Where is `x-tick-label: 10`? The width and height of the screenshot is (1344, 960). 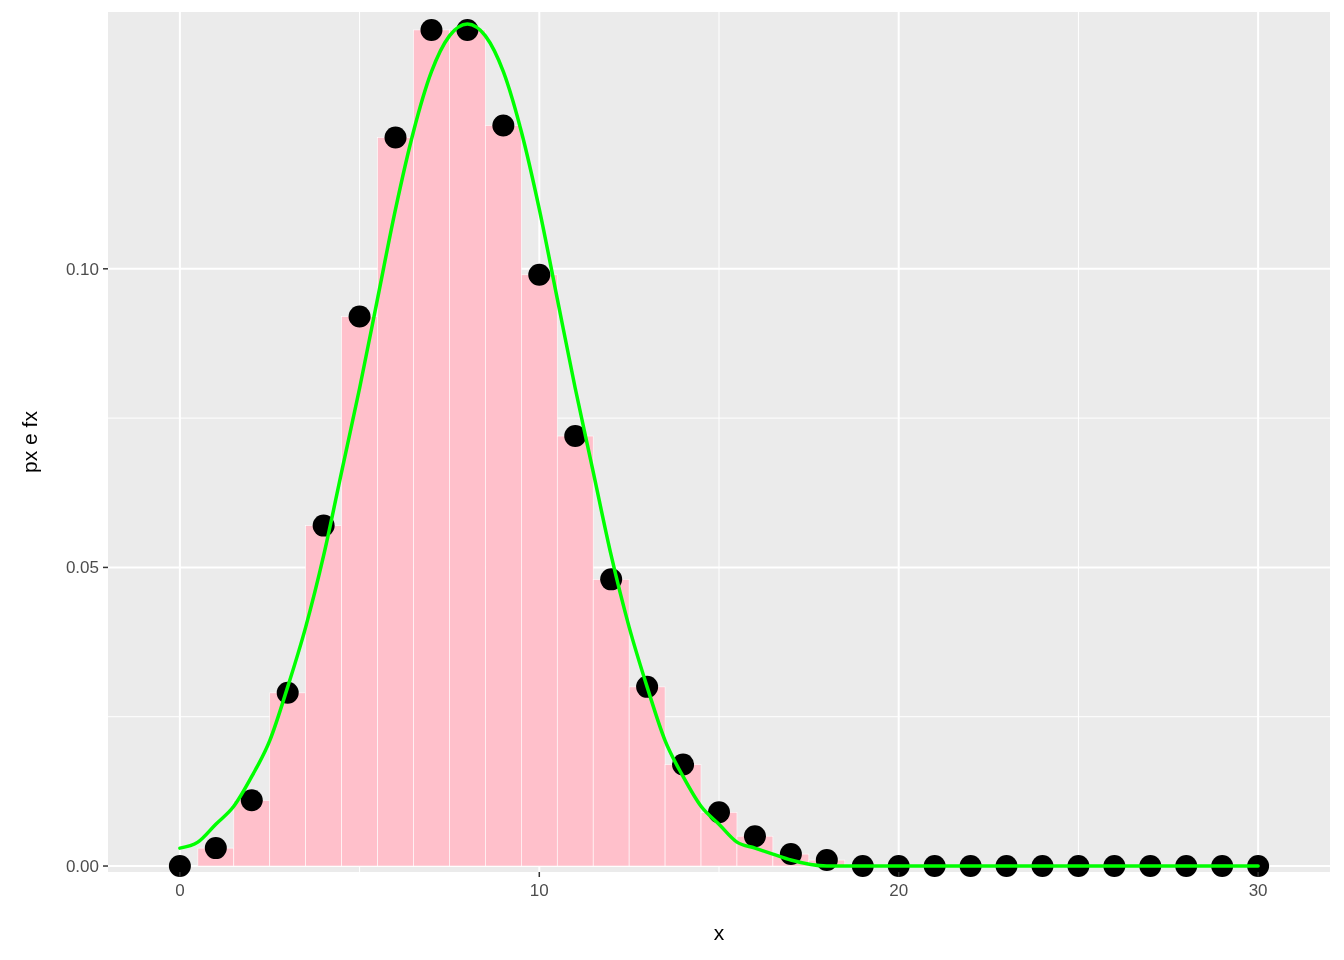 x-tick-label: 10 is located at coordinates (539, 890).